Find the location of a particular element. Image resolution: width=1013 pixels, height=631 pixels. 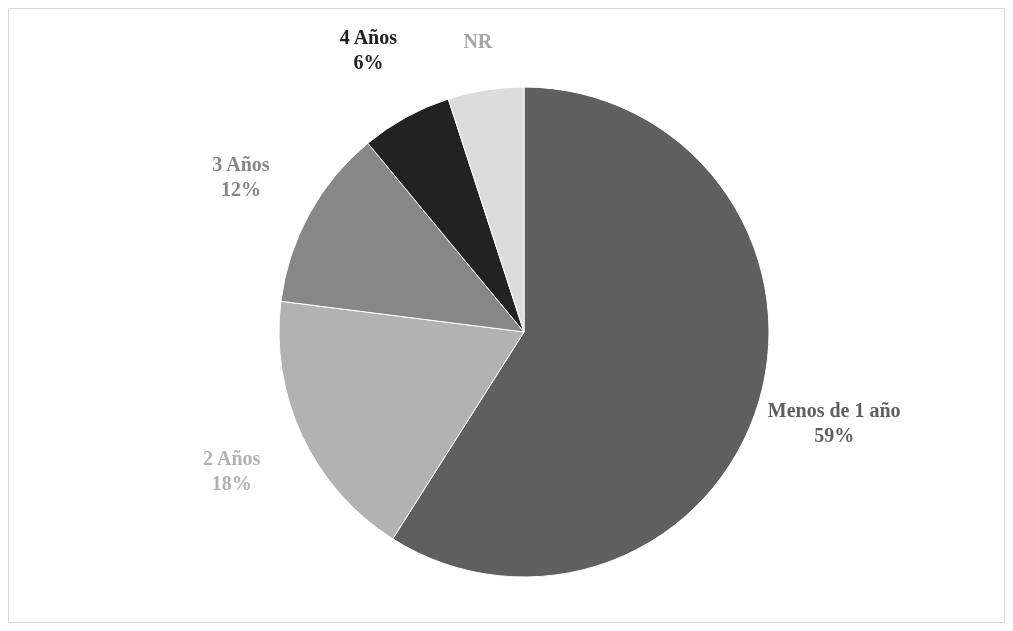

slice-label: NR is located at coordinates (478, 40).